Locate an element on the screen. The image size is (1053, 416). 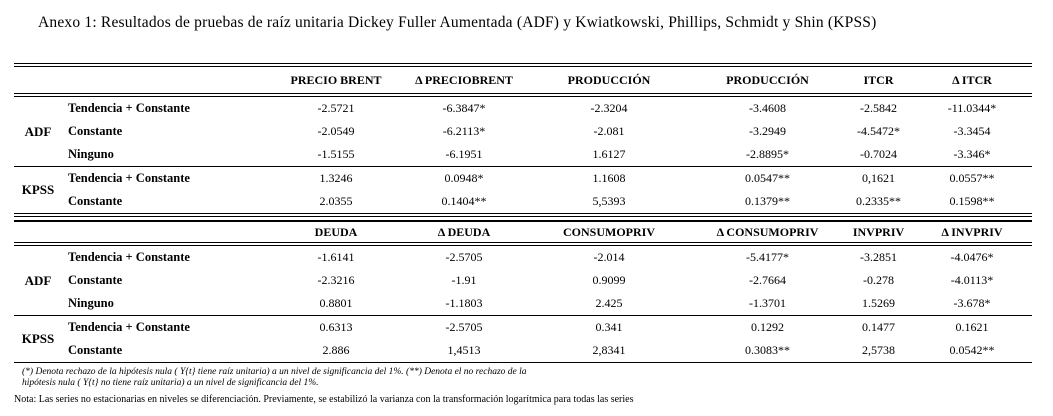
value-cell: -4.5472* is located at coordinates (878, 131).